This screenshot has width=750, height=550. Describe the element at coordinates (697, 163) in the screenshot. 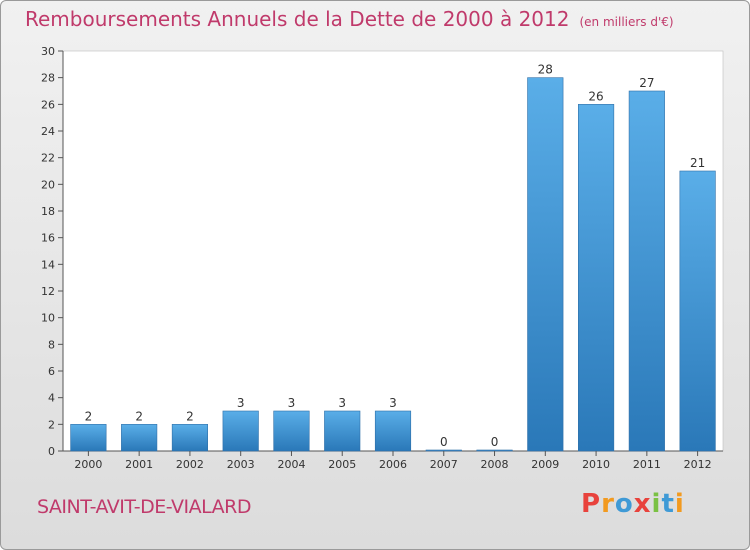

I see `value-label-2012: 21` at that location.